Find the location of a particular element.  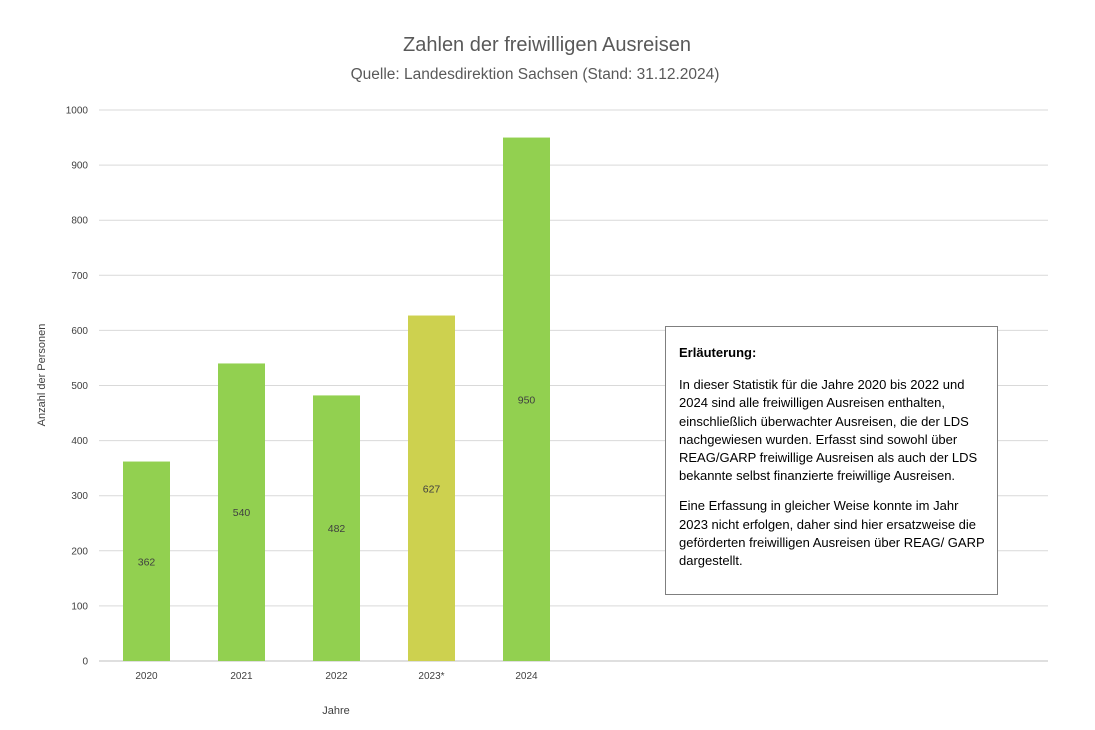

x-tick-label: 2022 is located at coordinates (336, 676).